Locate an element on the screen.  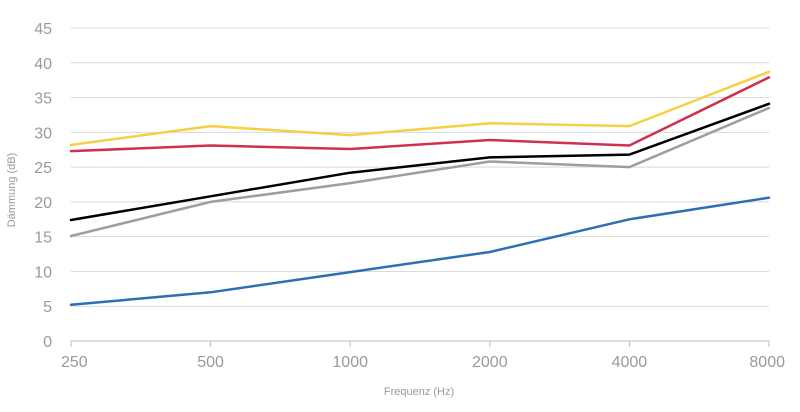
y-tick-label: 35 is located at coordinates (43, 99).